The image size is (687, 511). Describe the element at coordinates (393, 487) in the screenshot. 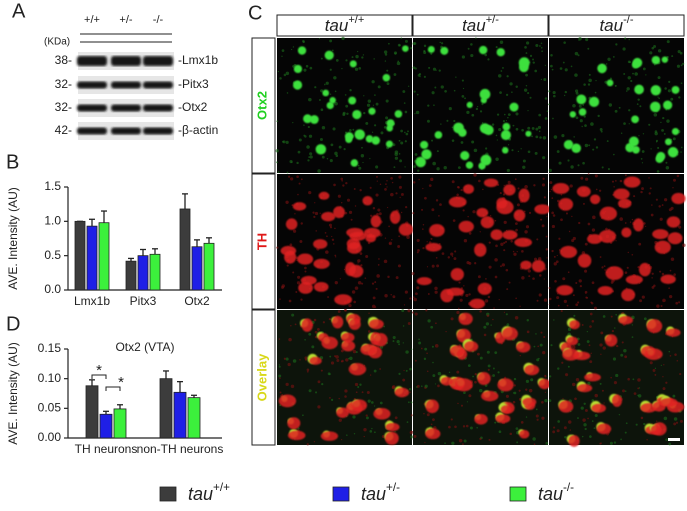

I see `genotype-sup: +/-` at that location.